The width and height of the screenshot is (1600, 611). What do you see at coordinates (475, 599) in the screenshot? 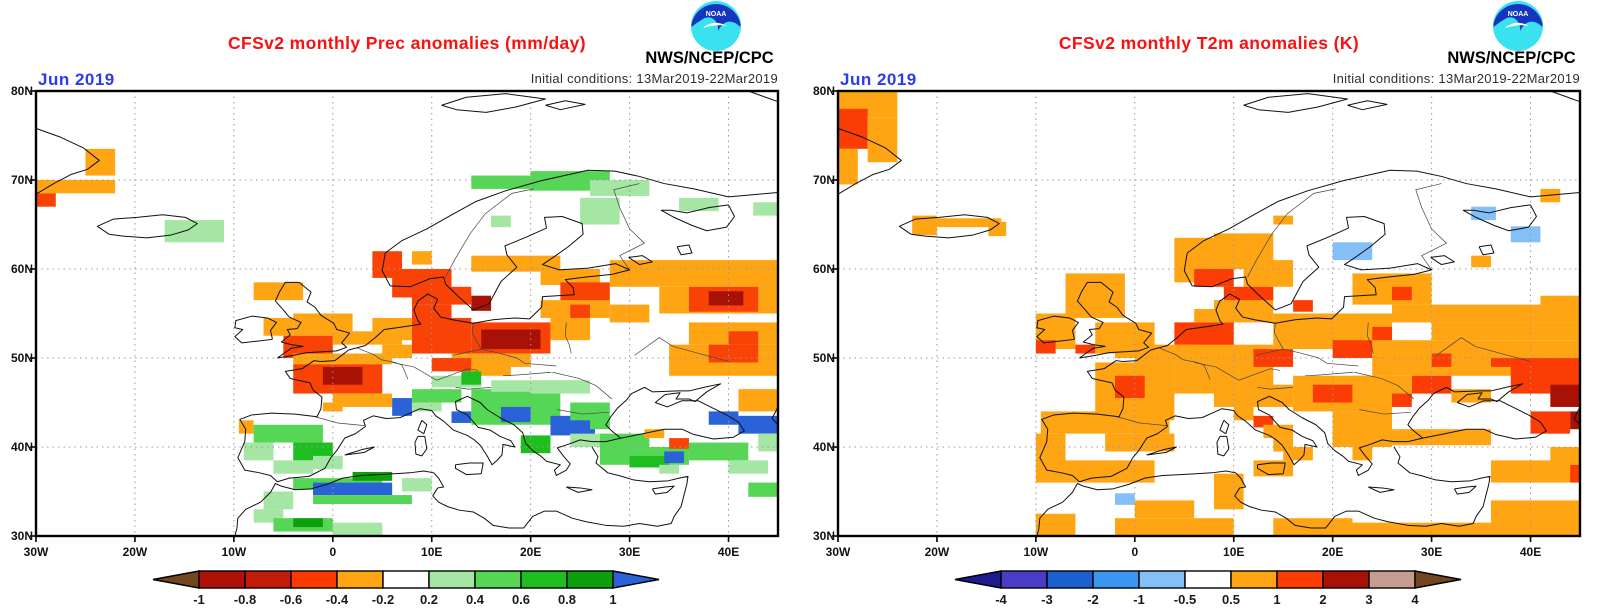
I see `svg-text: 0.4` at bounding box center [475, 599].